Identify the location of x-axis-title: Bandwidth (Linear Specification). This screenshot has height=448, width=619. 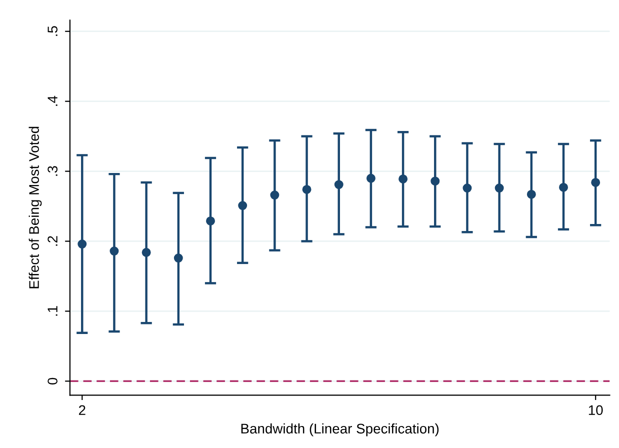
(340, 429).